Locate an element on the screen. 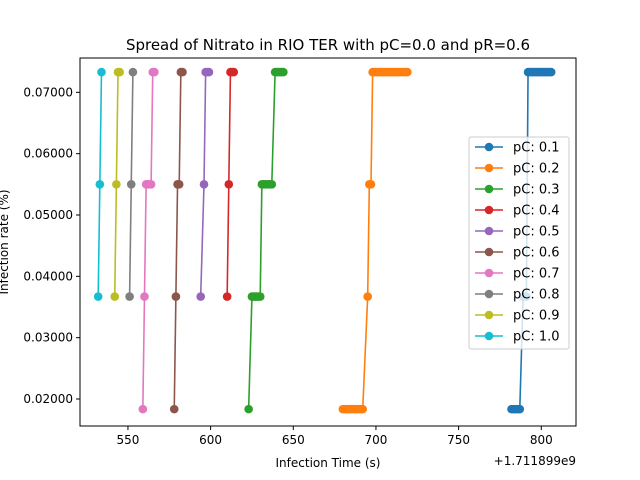 This screenshot has height=480, width=640. legend-label: pC: 0.3 is located at coordinates (536, 190).